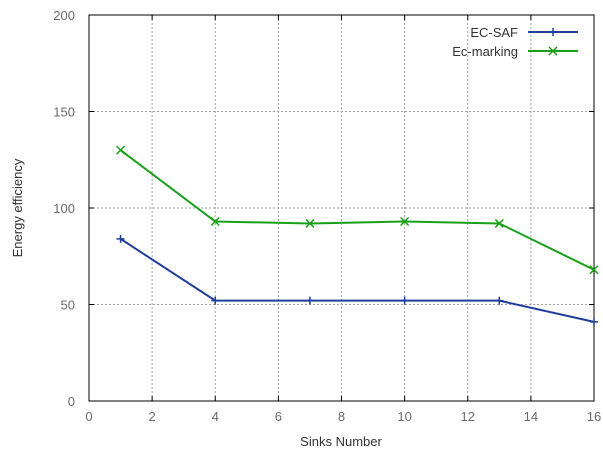 The height and width of the screenshot is (459, 603). What do you see at coordinates (494, 32) in the screenshot?
I see `legend-label-ec-saf: EC-SAF` at bounding box center [494, 32].